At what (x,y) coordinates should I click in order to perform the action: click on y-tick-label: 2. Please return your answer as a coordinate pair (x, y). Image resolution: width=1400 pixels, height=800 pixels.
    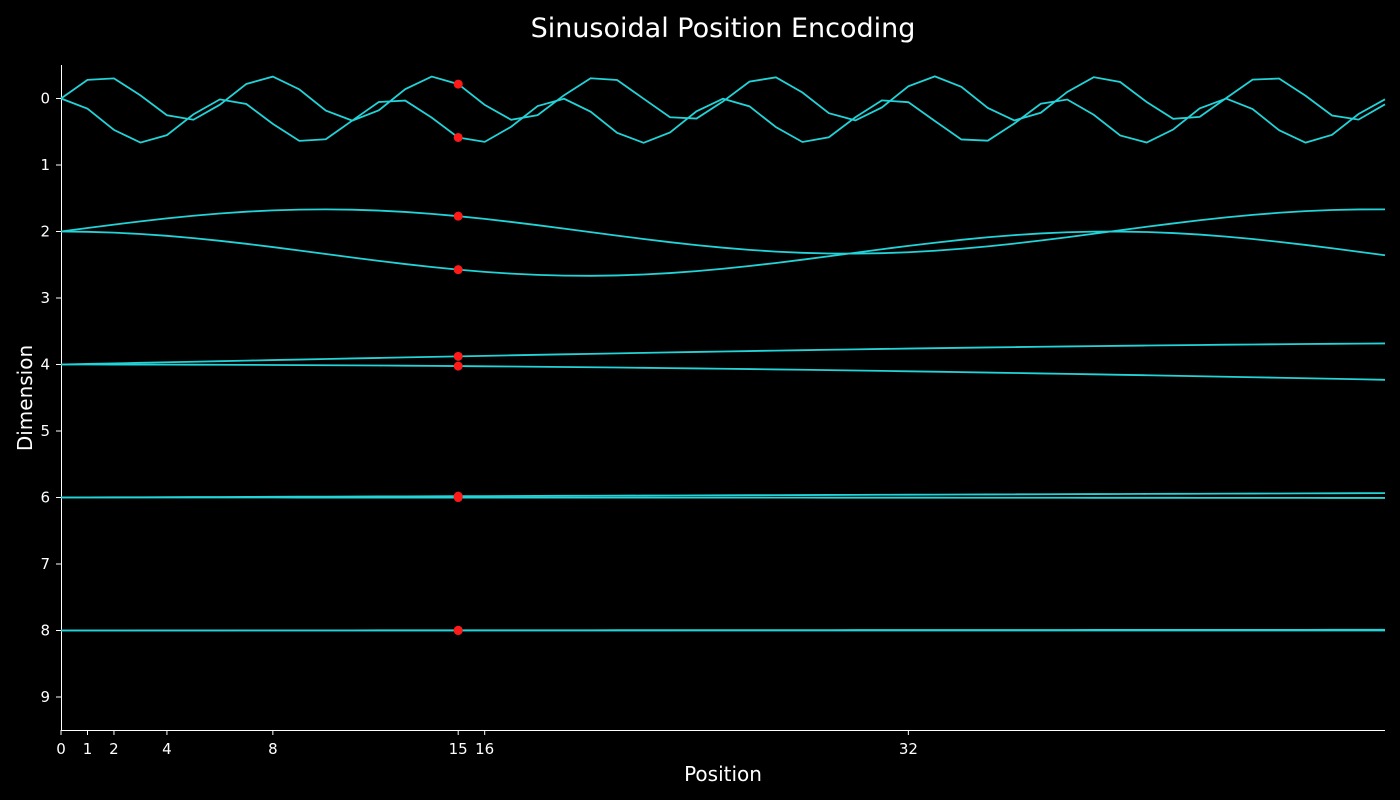
    Looking at the image, I should click on (45, 232).